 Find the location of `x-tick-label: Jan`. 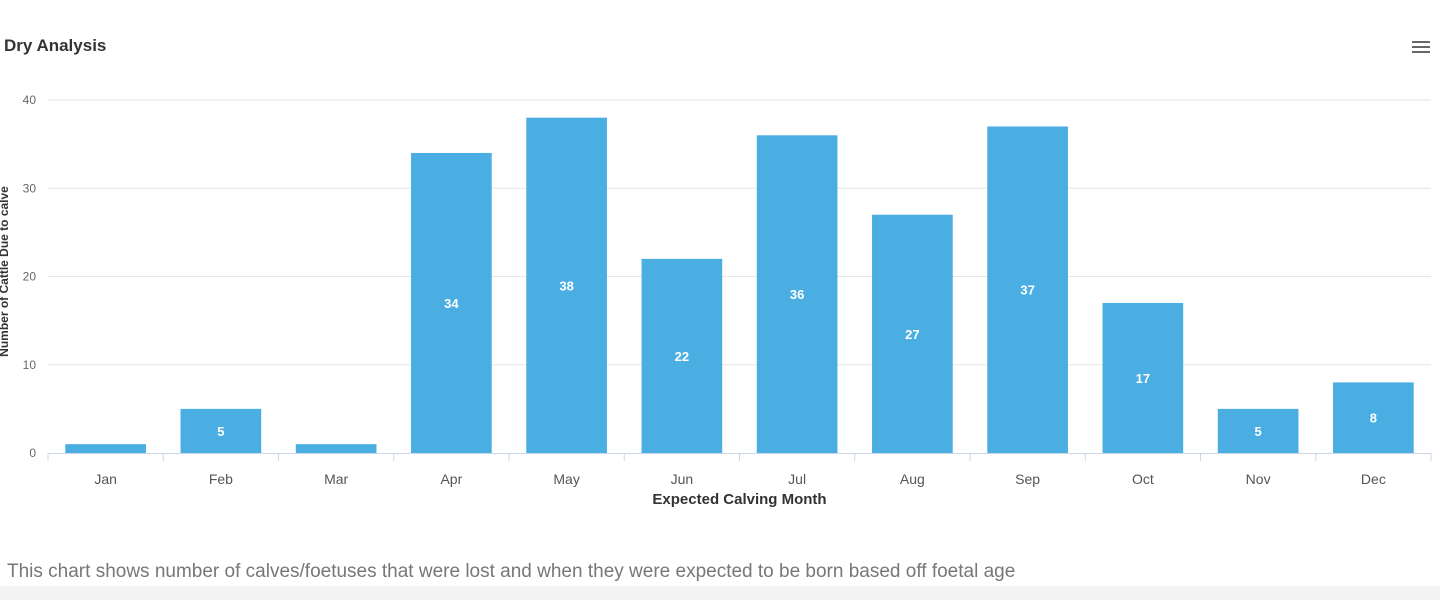

x-tick-label: Jan is located at coordinates (105, 479).